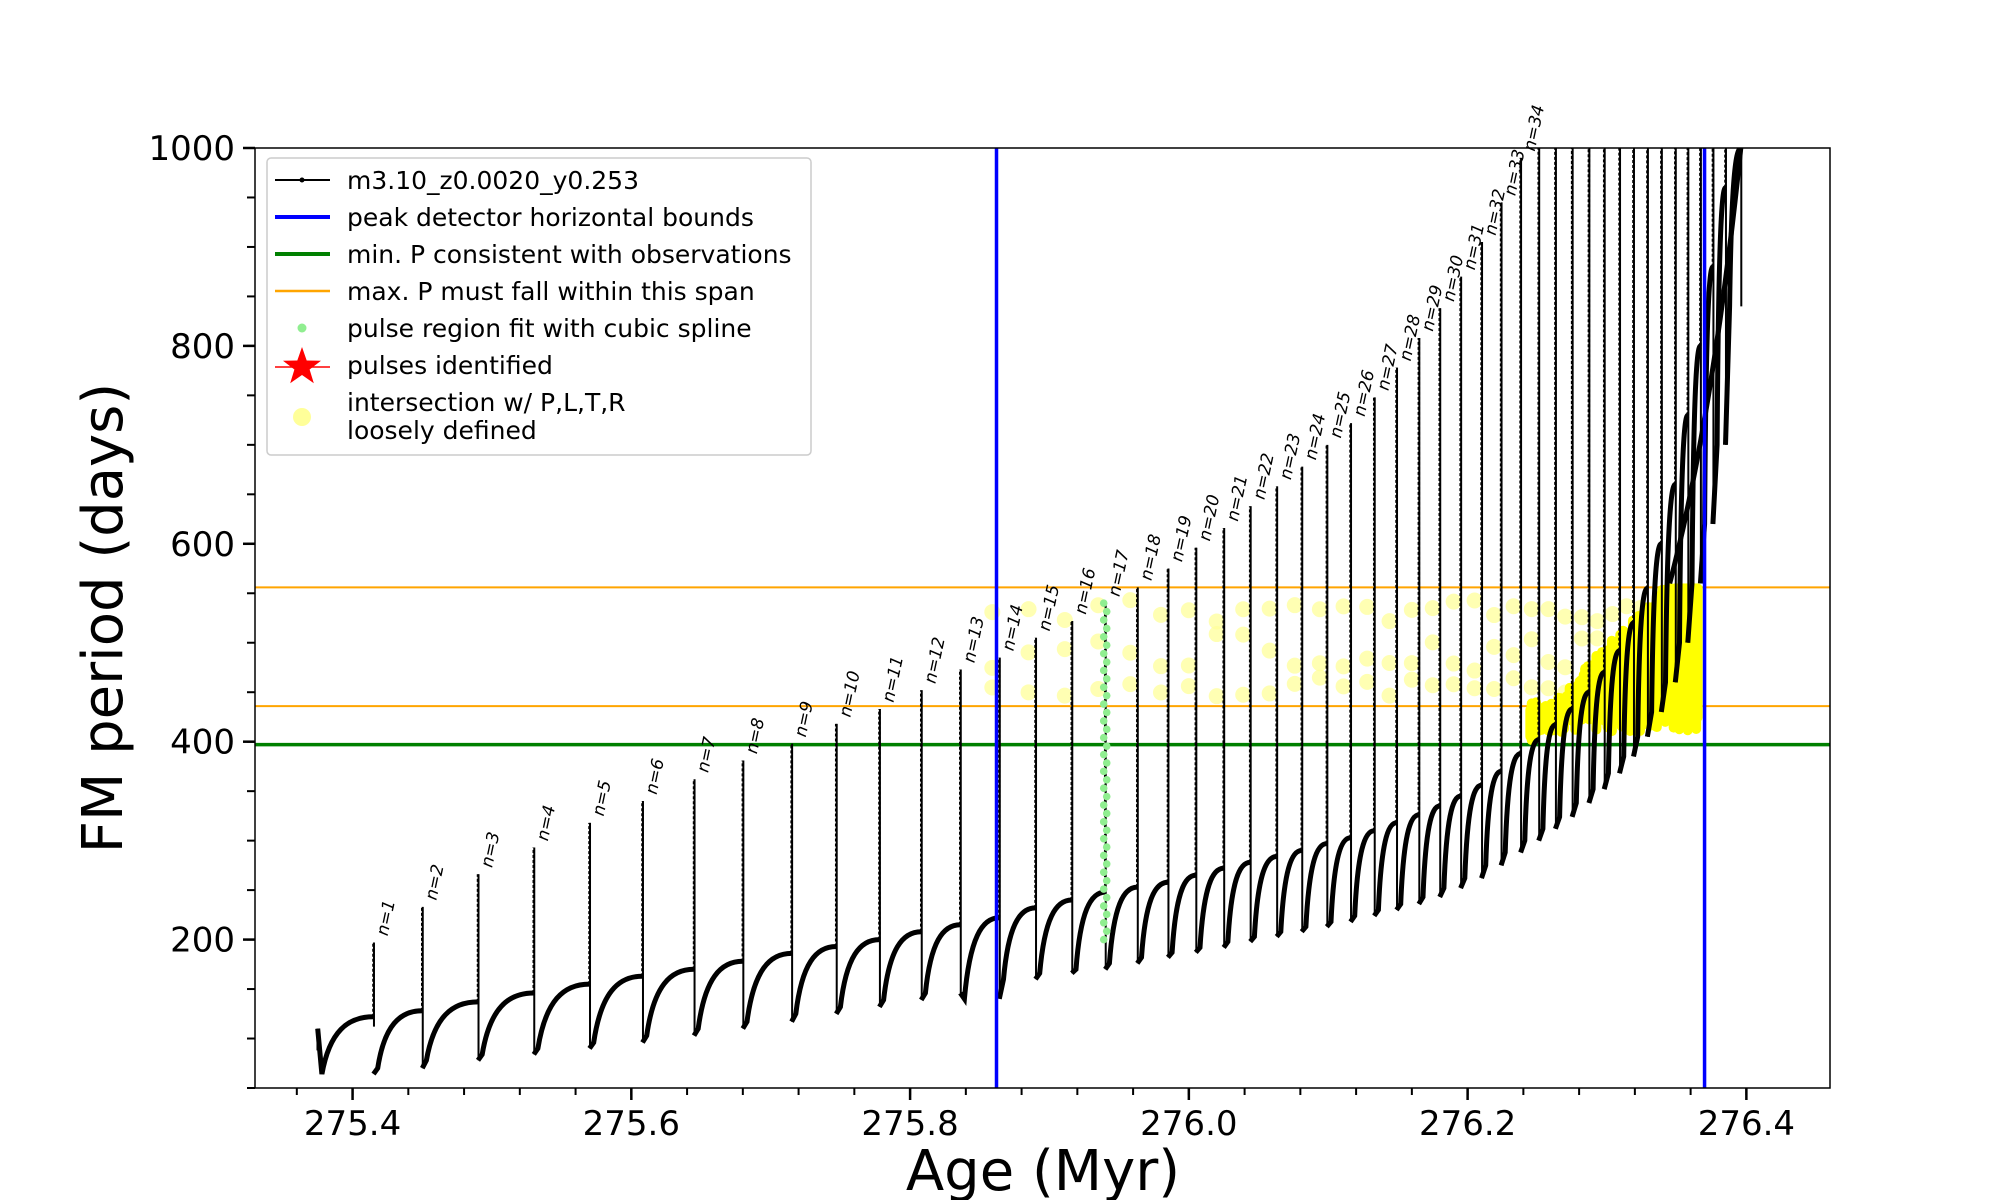  What do you see at coordinates (550, 217) in the screenshot?
I see `legend-entry-1-label: peak detector horizontal bounds` at bounding box center [550, 217].